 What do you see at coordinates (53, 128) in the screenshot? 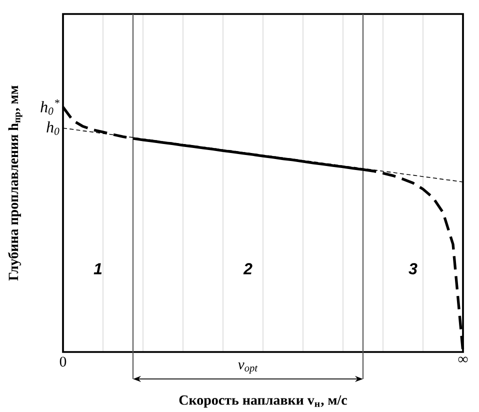
I see `annotation: h$_{0}$` at bounding box center [53, 128].